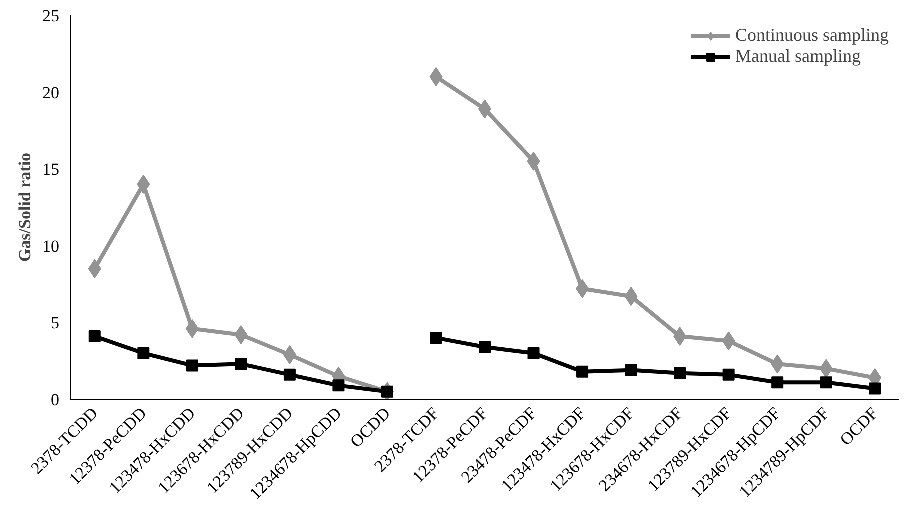 The image size is (919, 513). What do you see at coordinates (25, 207) in the screenshot?
I see `y-axis-title: Gas/Solid ratio` at bounding box center [25, 207].